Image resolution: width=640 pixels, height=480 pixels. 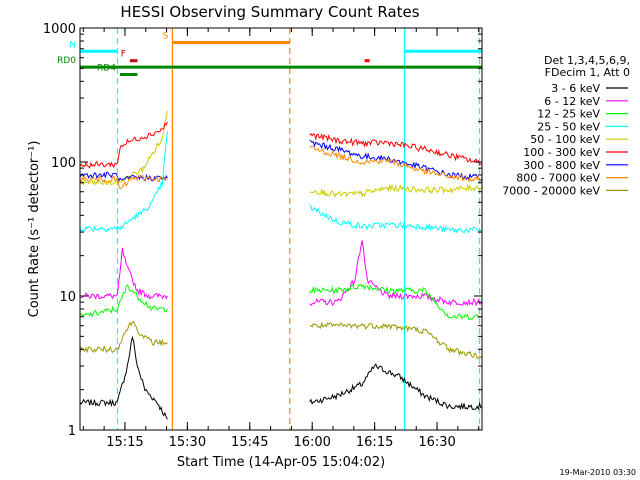 I want to click on x-tick-label-2: 15:45, so click(x=249, y=442).